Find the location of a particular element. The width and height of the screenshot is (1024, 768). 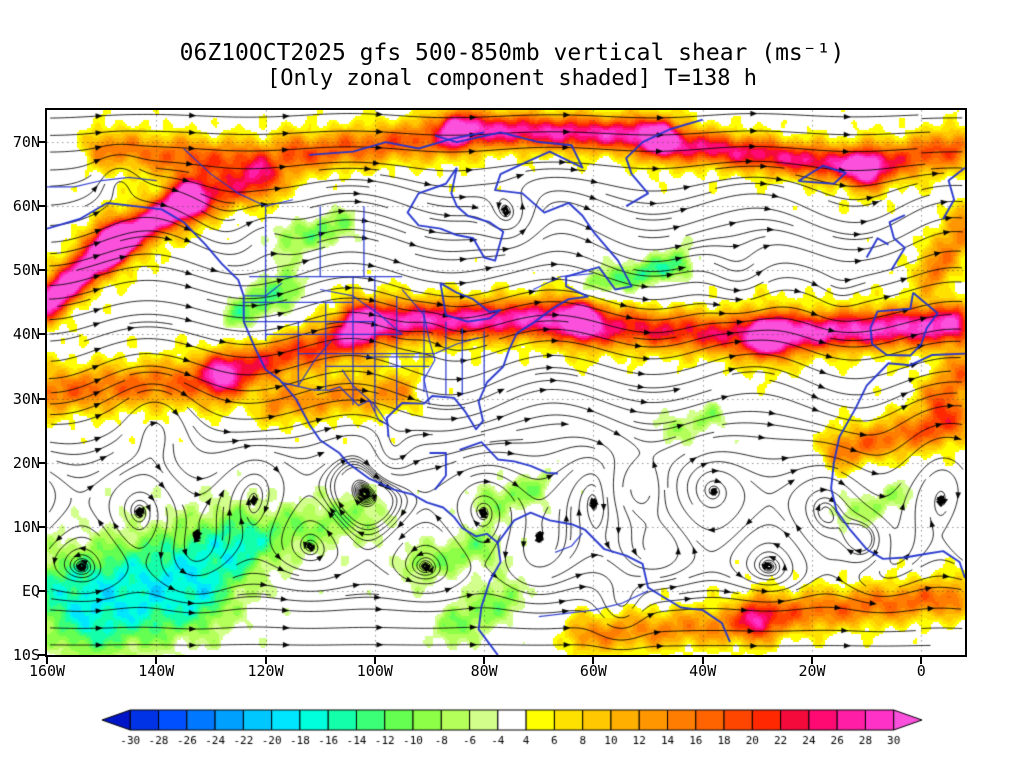

colorbar is located at coordinates (512, 729).